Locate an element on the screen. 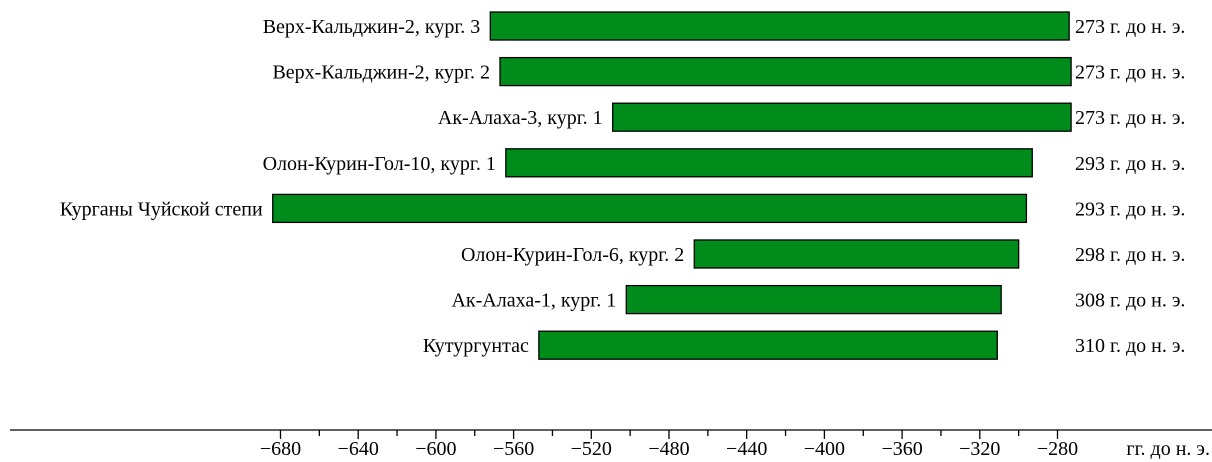 This screenshot has width=1212, height=462. tick-label: −600 is located at coordinates (435, 449).